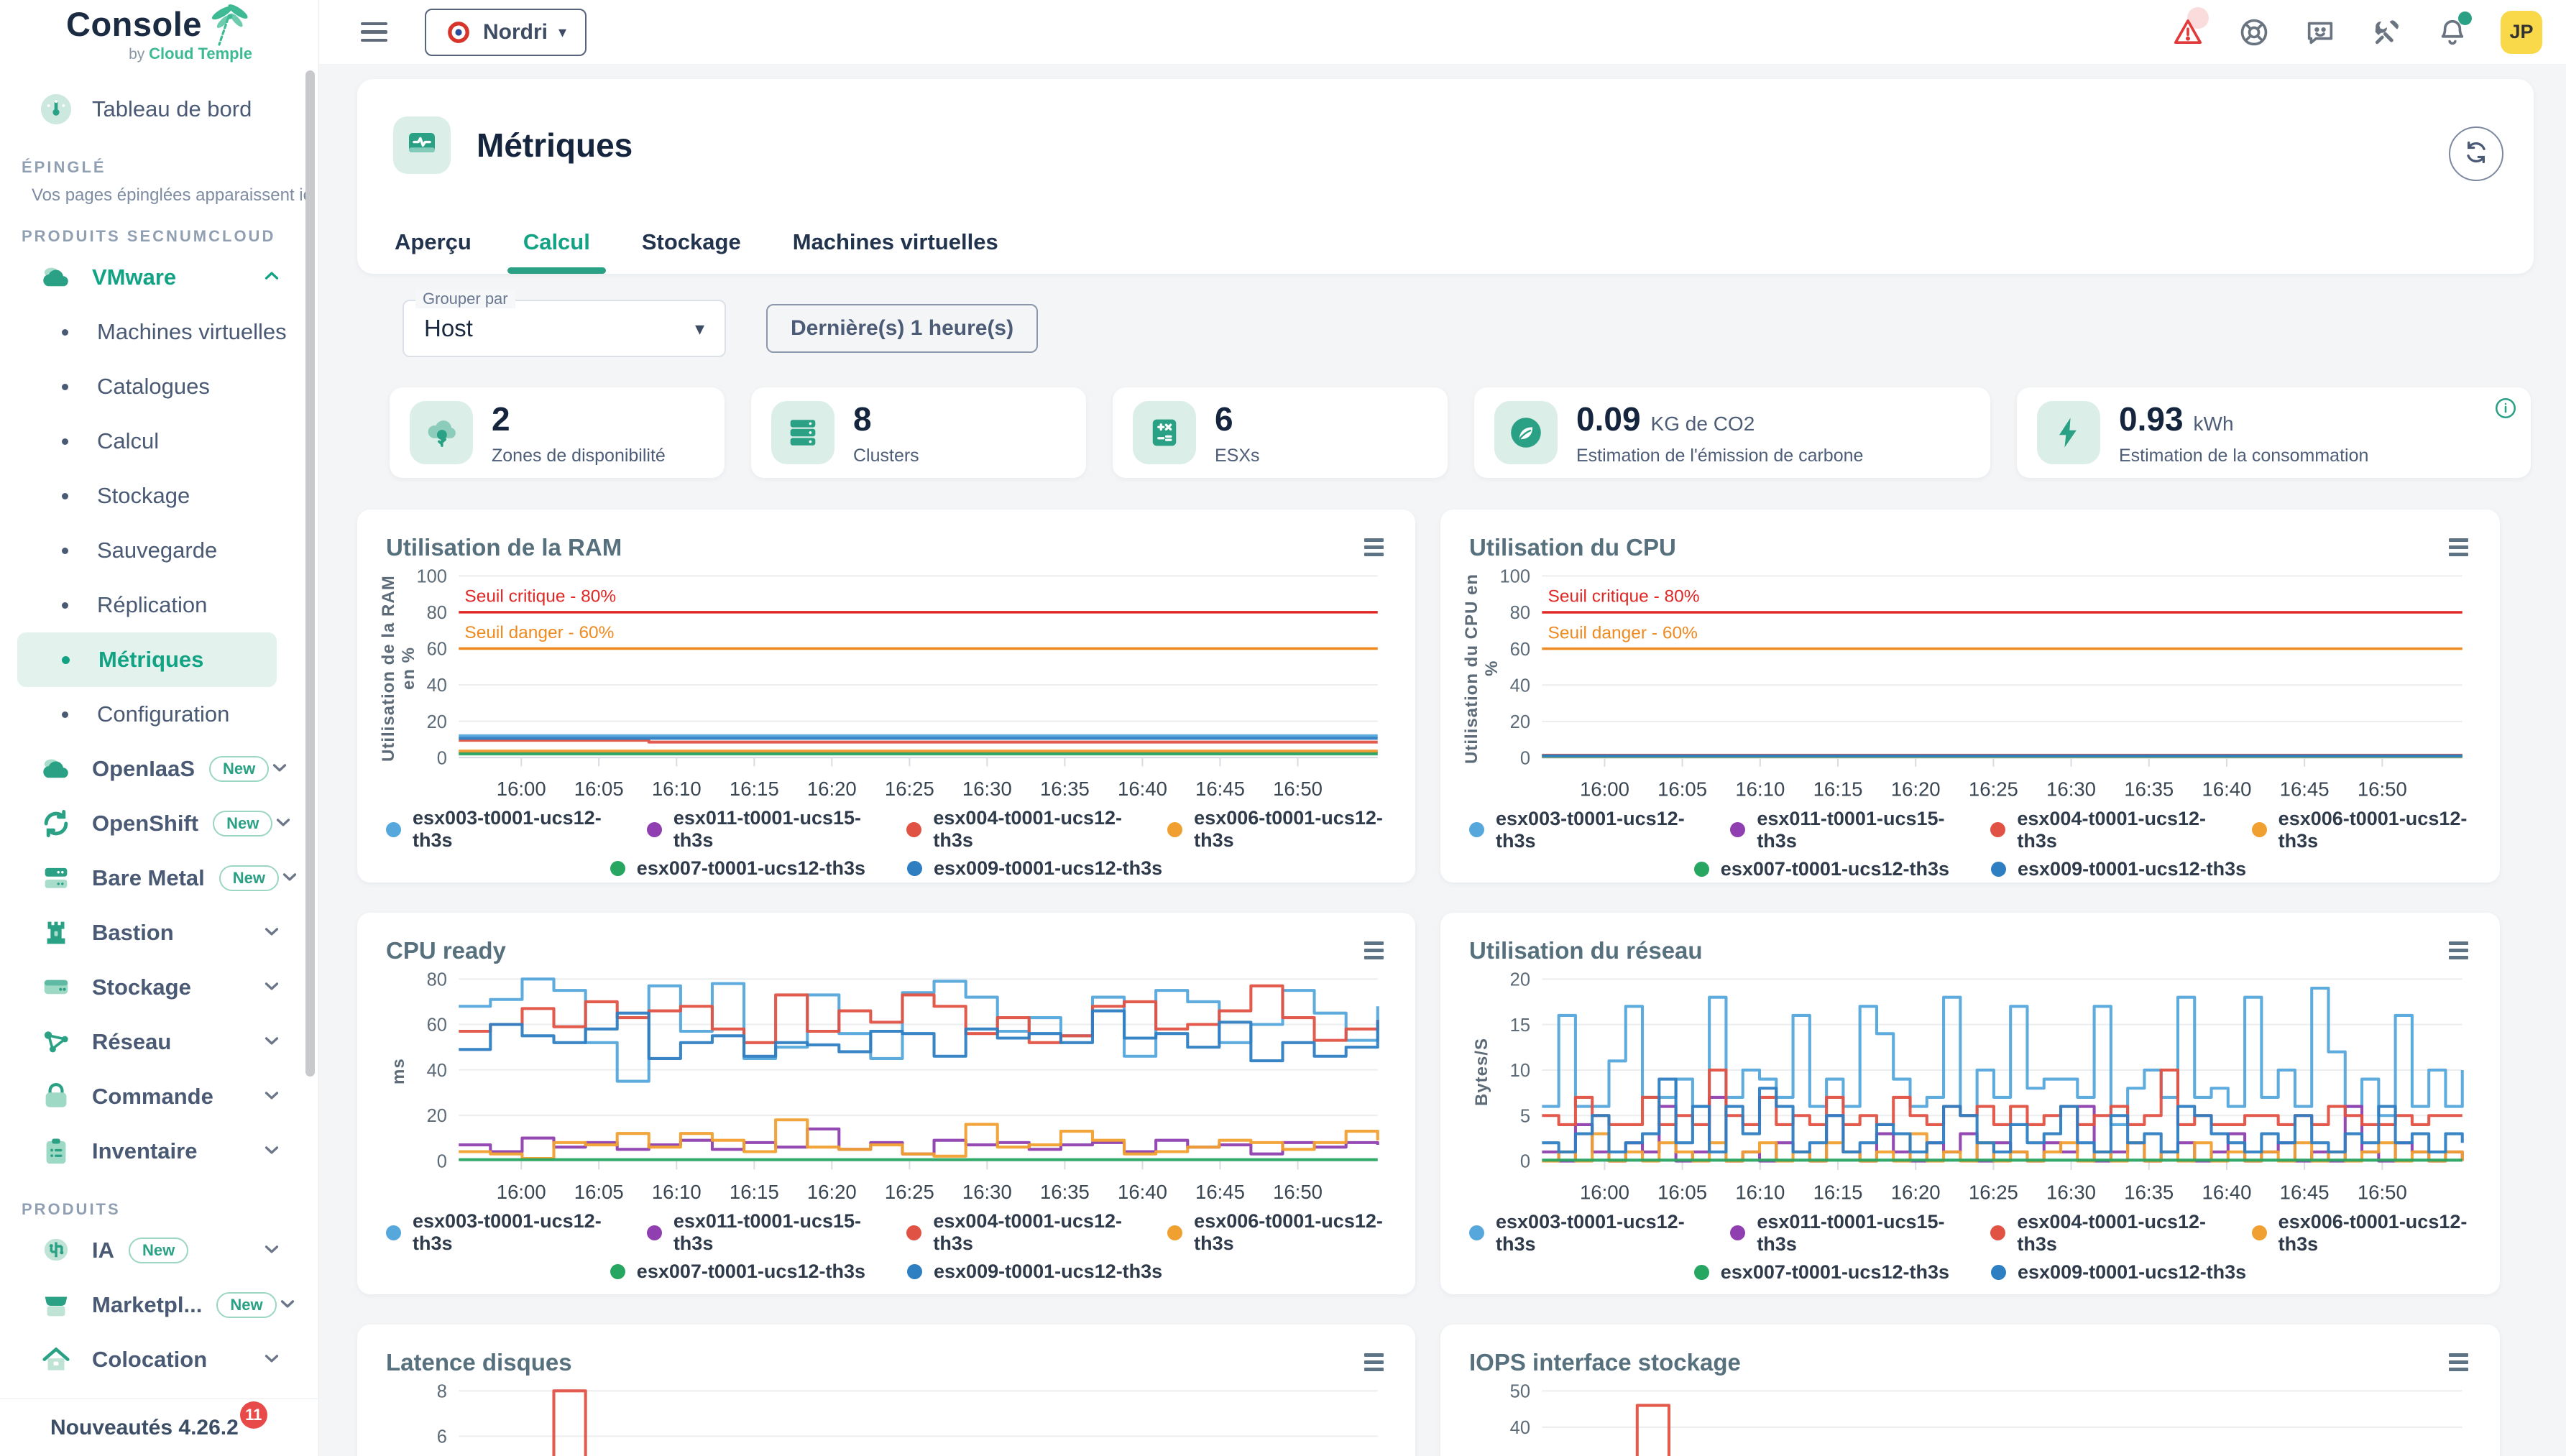 The width and height of the screenshot is (2566, 1456). Describe the element at coordinates (159, 1305) in the screenshot. I see `sidebar-item-marketpl: Marketpl... New` at that location.